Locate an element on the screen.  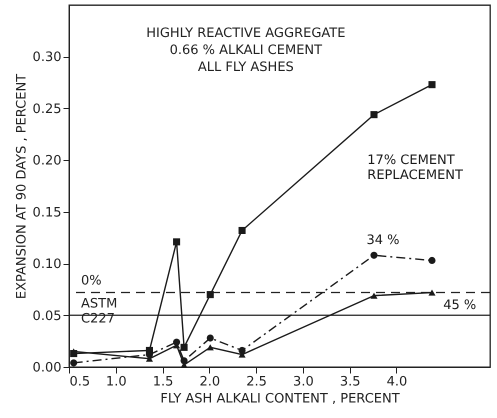
x-tick-label: 3.0 is located at coordinates (303, 382).